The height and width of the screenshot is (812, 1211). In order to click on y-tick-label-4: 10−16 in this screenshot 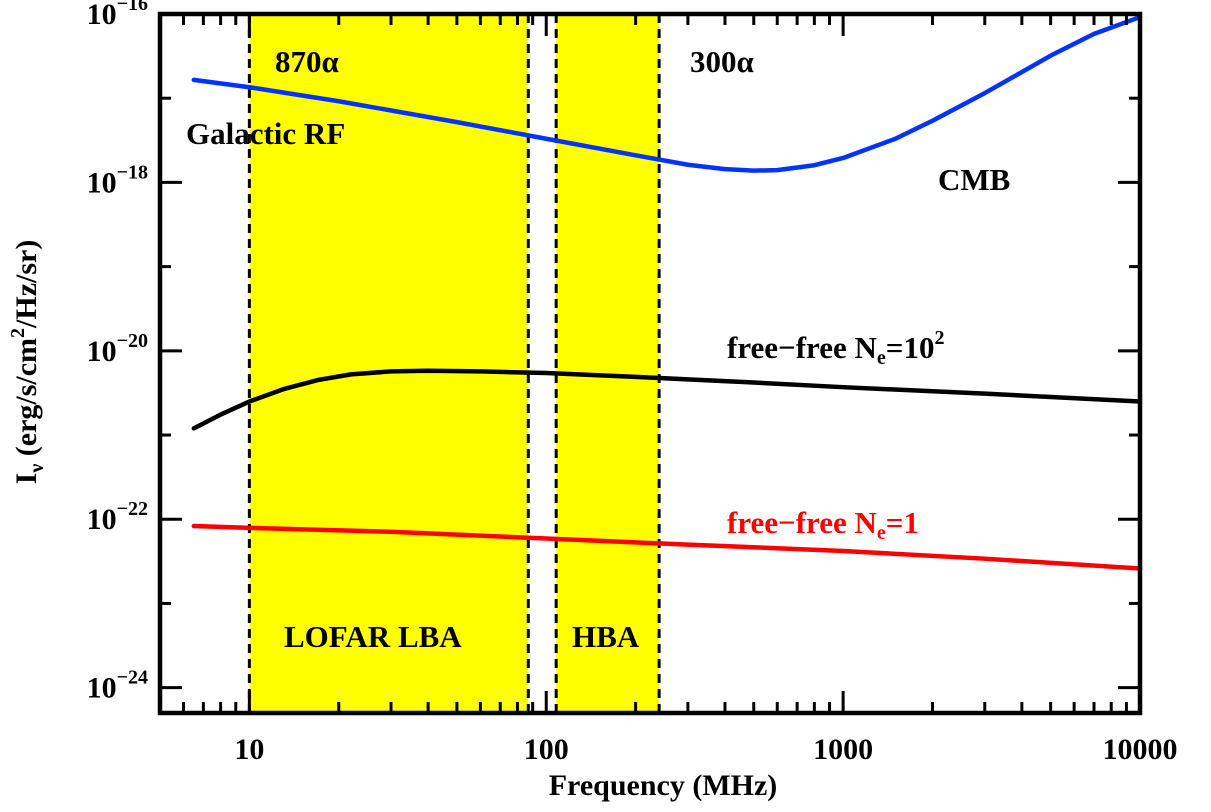, I will do `click(117, 15)`.